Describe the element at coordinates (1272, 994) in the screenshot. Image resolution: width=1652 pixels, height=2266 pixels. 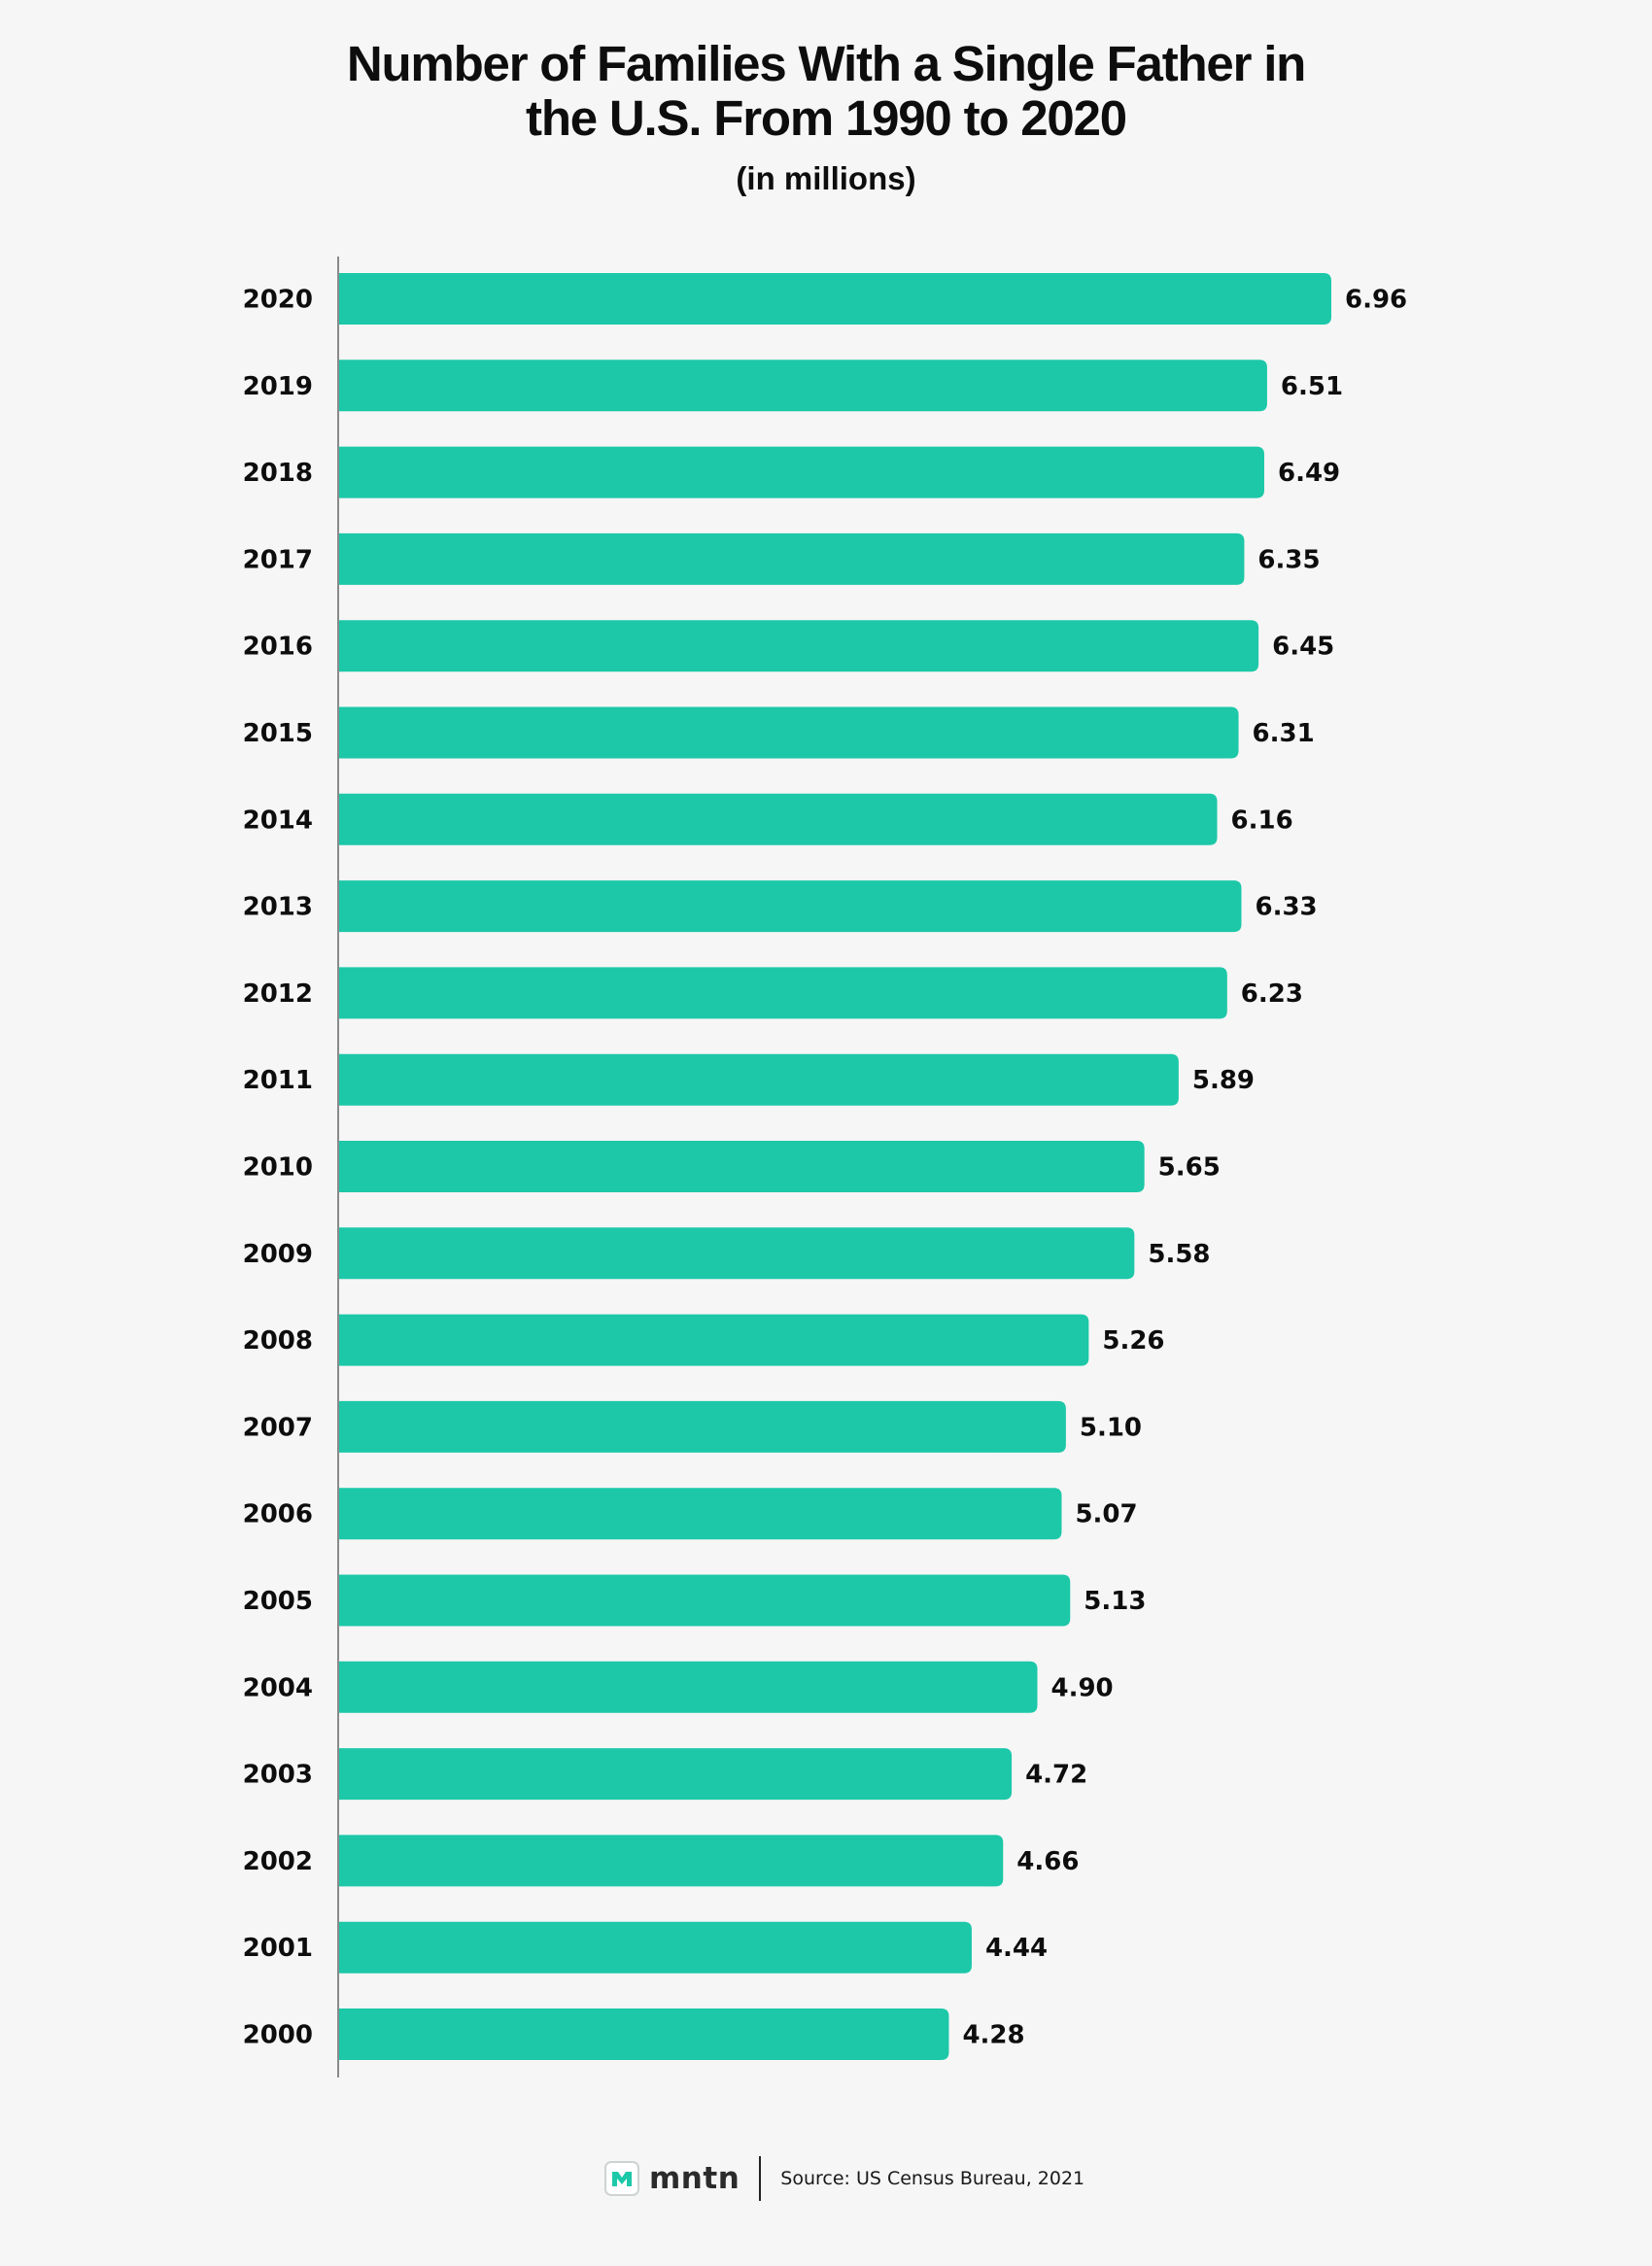
I see `value-label-2012: 6.23` at that location.